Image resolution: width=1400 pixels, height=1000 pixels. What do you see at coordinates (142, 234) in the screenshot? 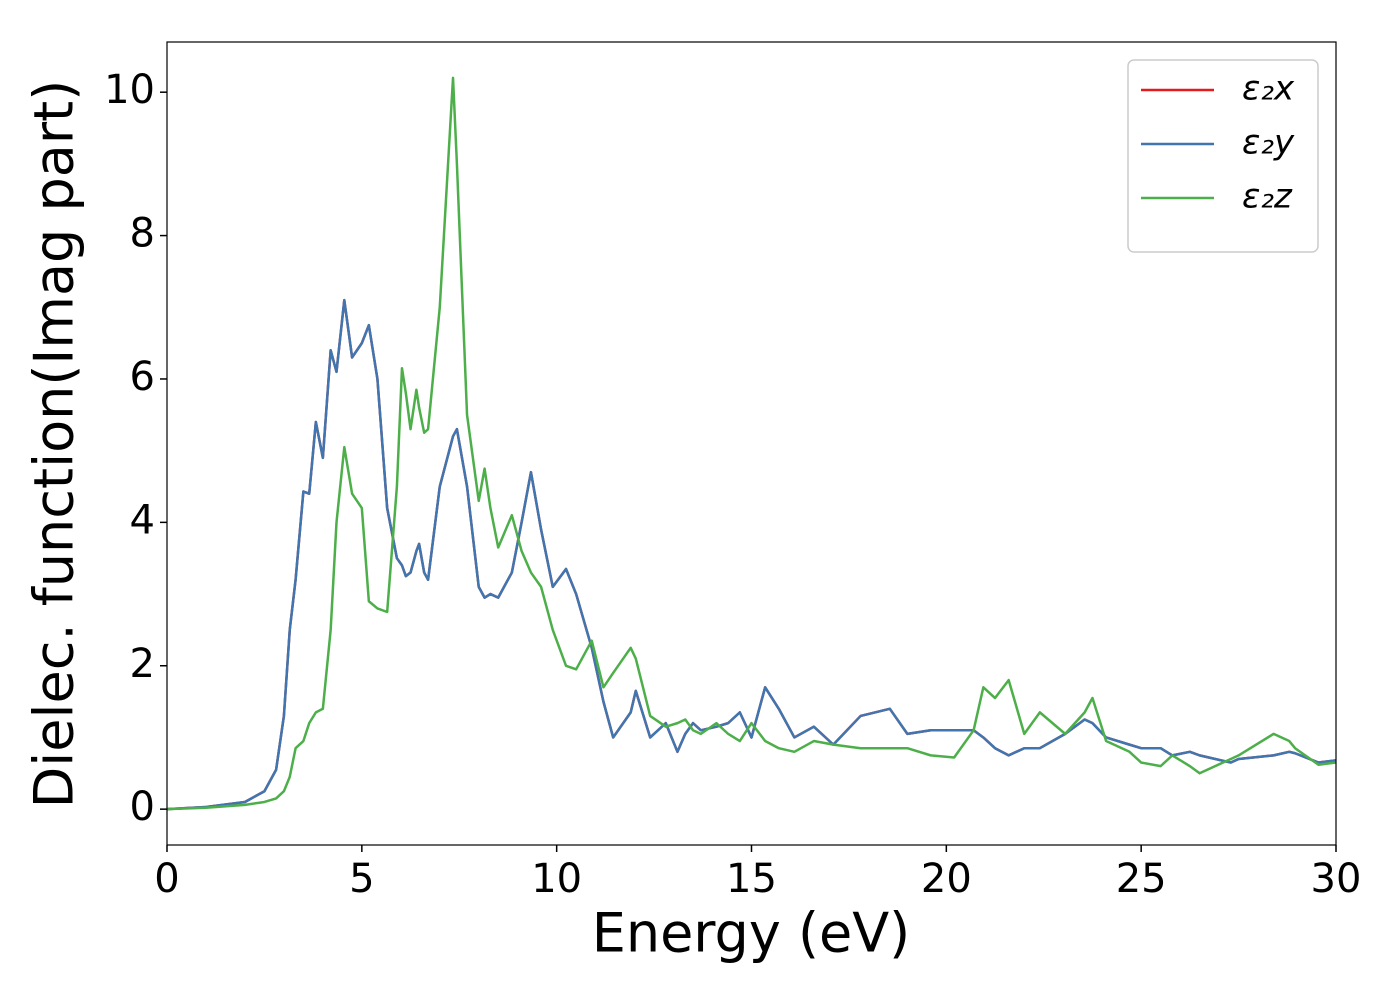
I see `y-tick-label: 8` at bounding box center [142, 234].